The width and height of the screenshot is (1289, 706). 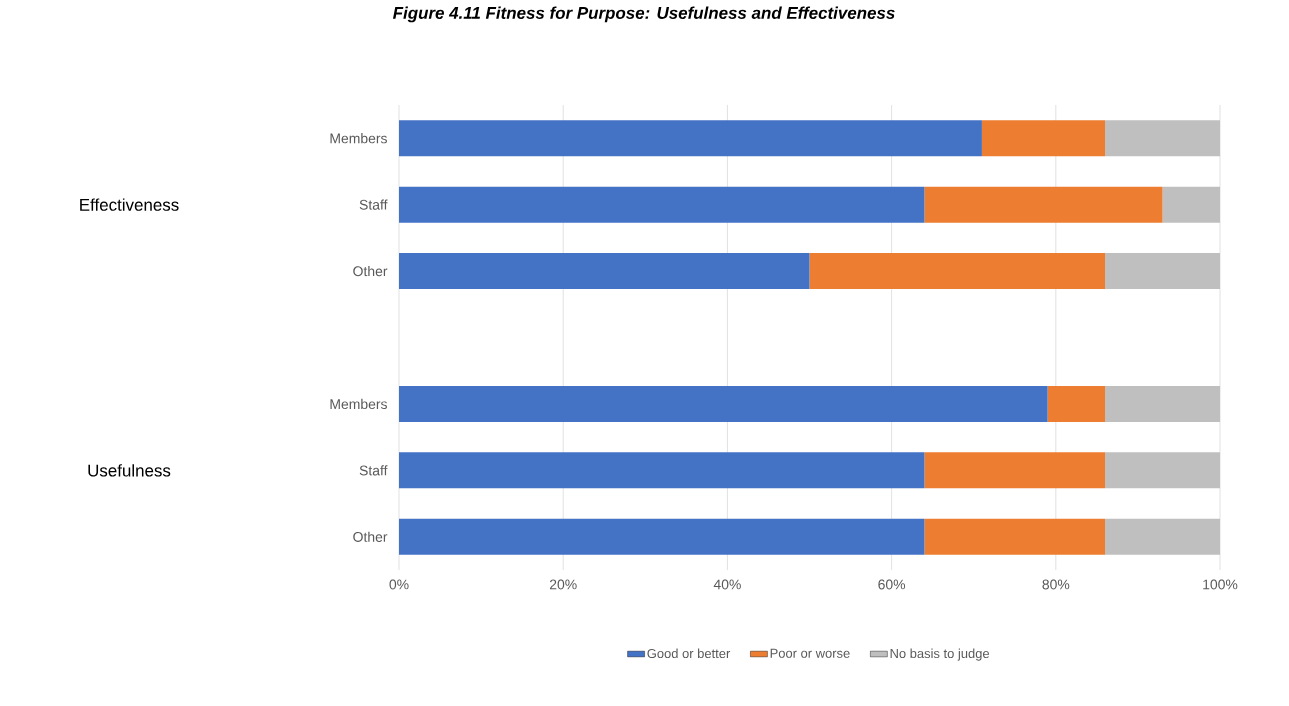 I want to click on x-tick-label: 20%, so click(x=563, y=584).